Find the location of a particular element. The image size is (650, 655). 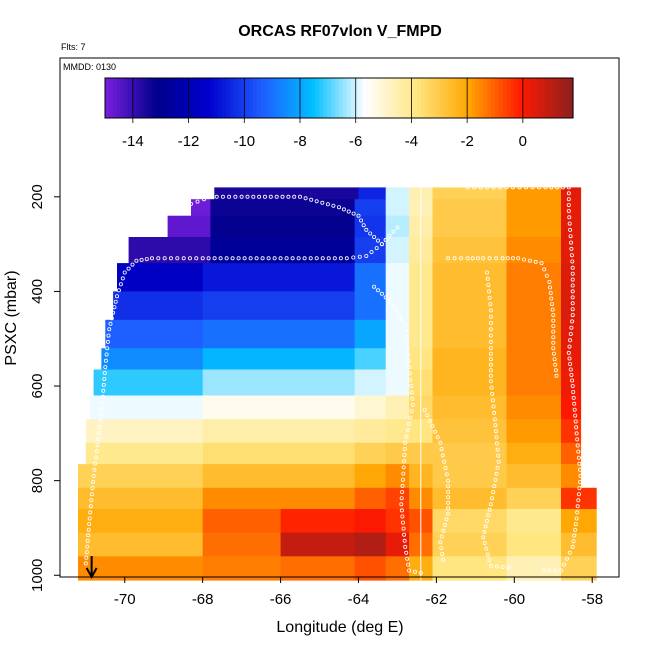

x-tick-label: -62 is located at coordinates (437, 599).